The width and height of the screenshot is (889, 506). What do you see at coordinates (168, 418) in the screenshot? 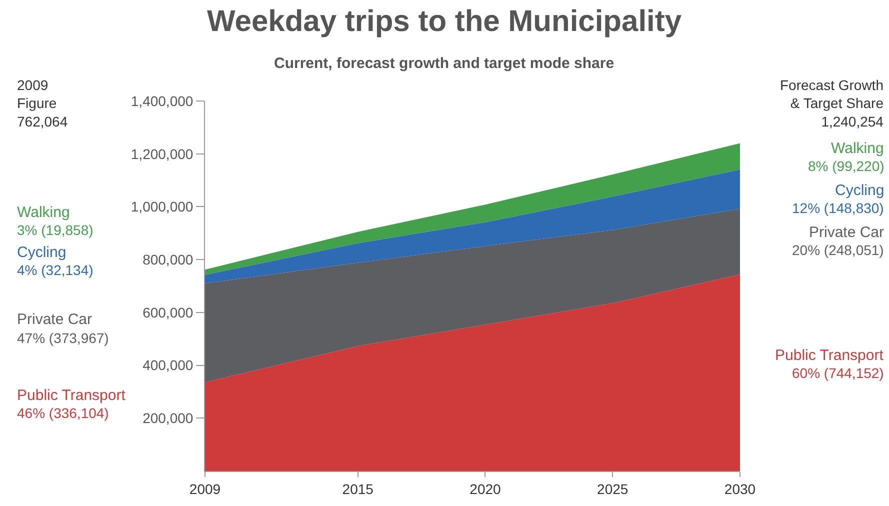
I see `y-tick-label: 200,000` at bounding box center [168, 418].